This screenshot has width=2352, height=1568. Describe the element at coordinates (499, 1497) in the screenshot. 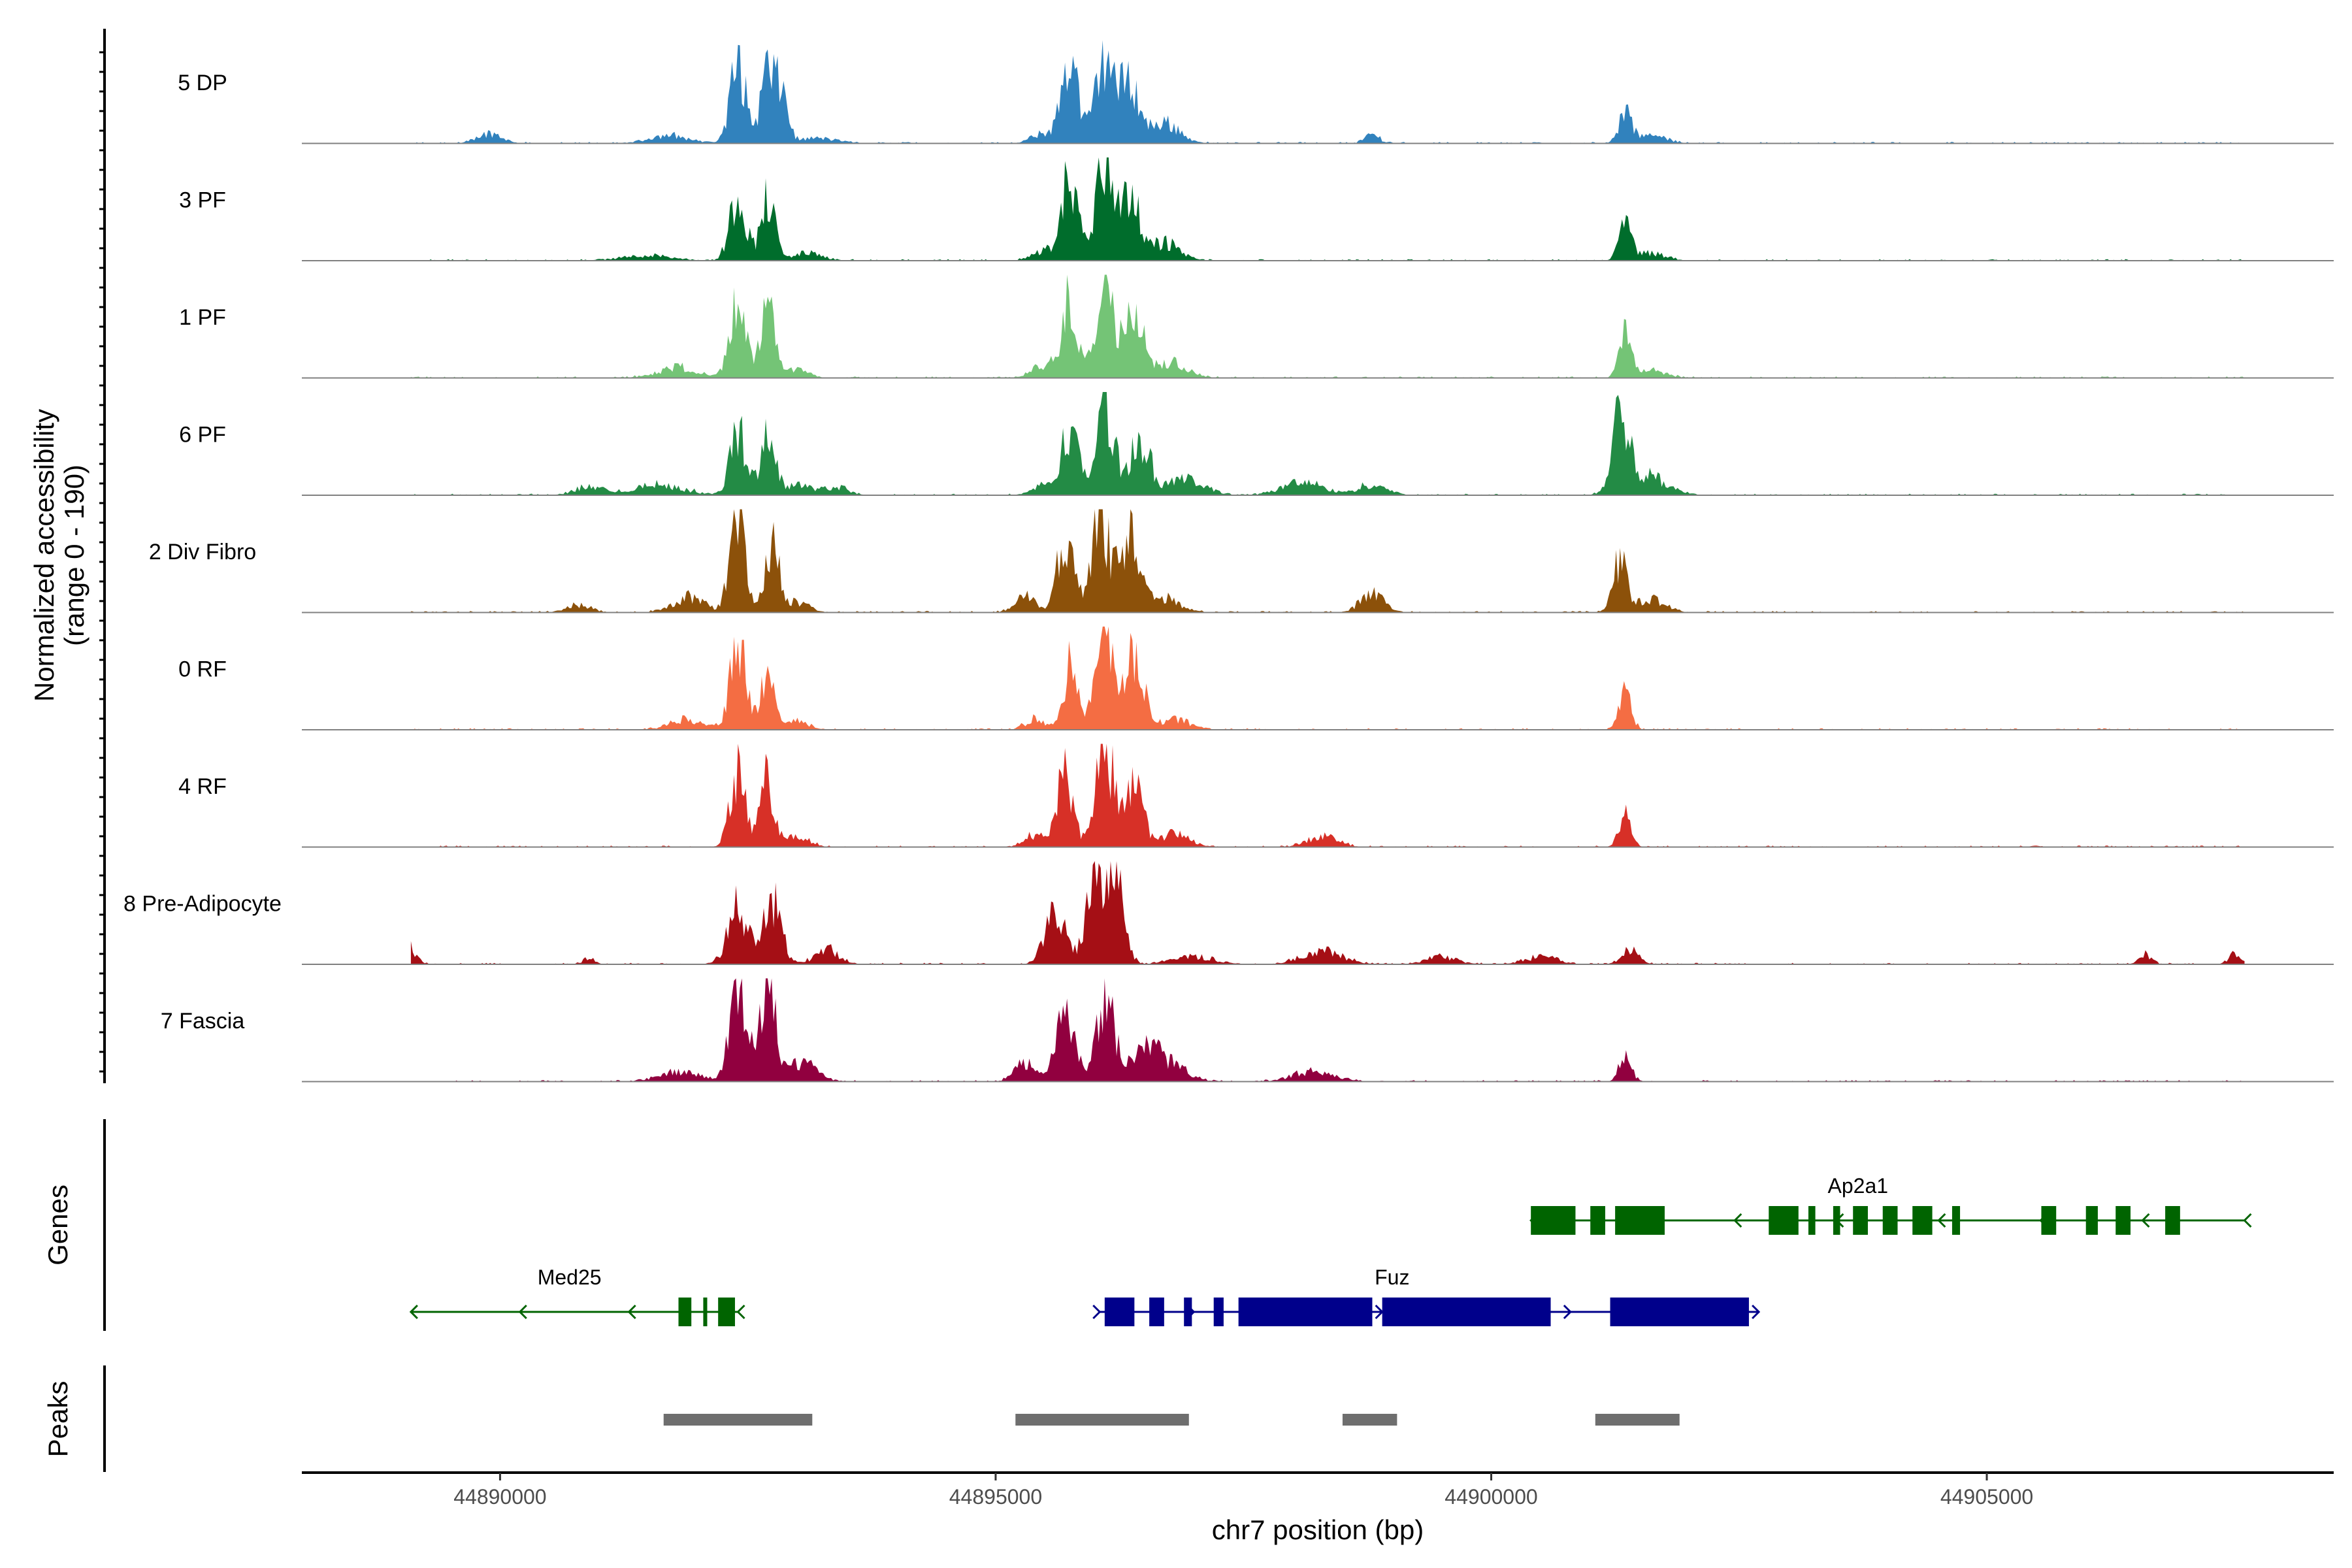

I see `x-tick-label: 44890000` at that location.